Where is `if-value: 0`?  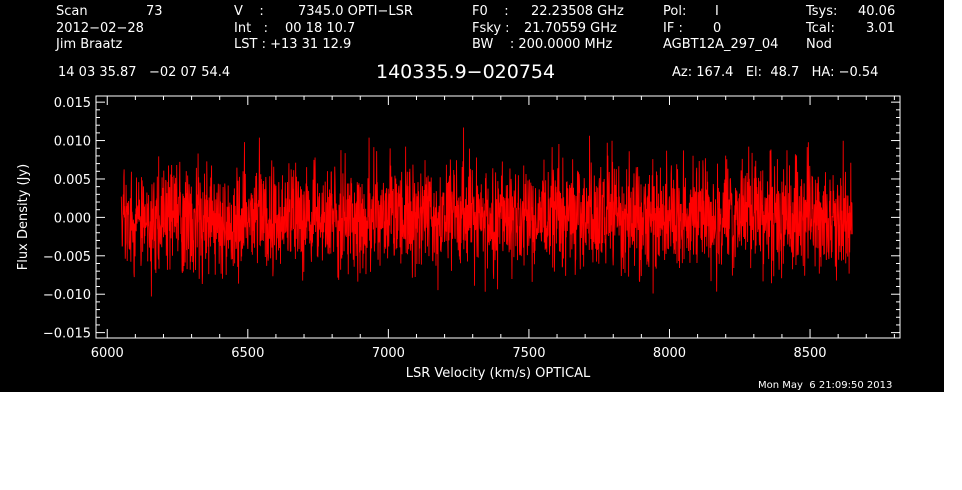
if-value: 0 is located at coordinates (717, 28).